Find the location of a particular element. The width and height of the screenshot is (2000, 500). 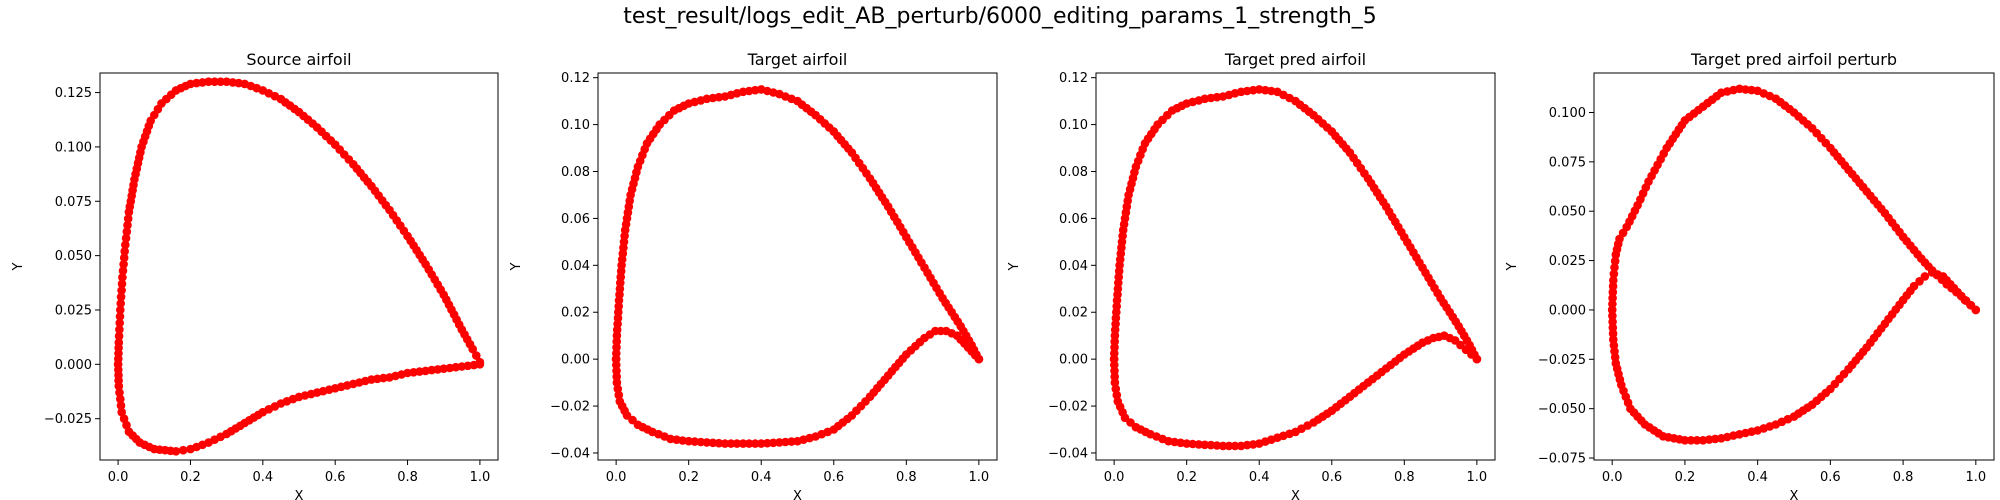

subplot-title: Target airfoil is located at coordinates (797, 59).